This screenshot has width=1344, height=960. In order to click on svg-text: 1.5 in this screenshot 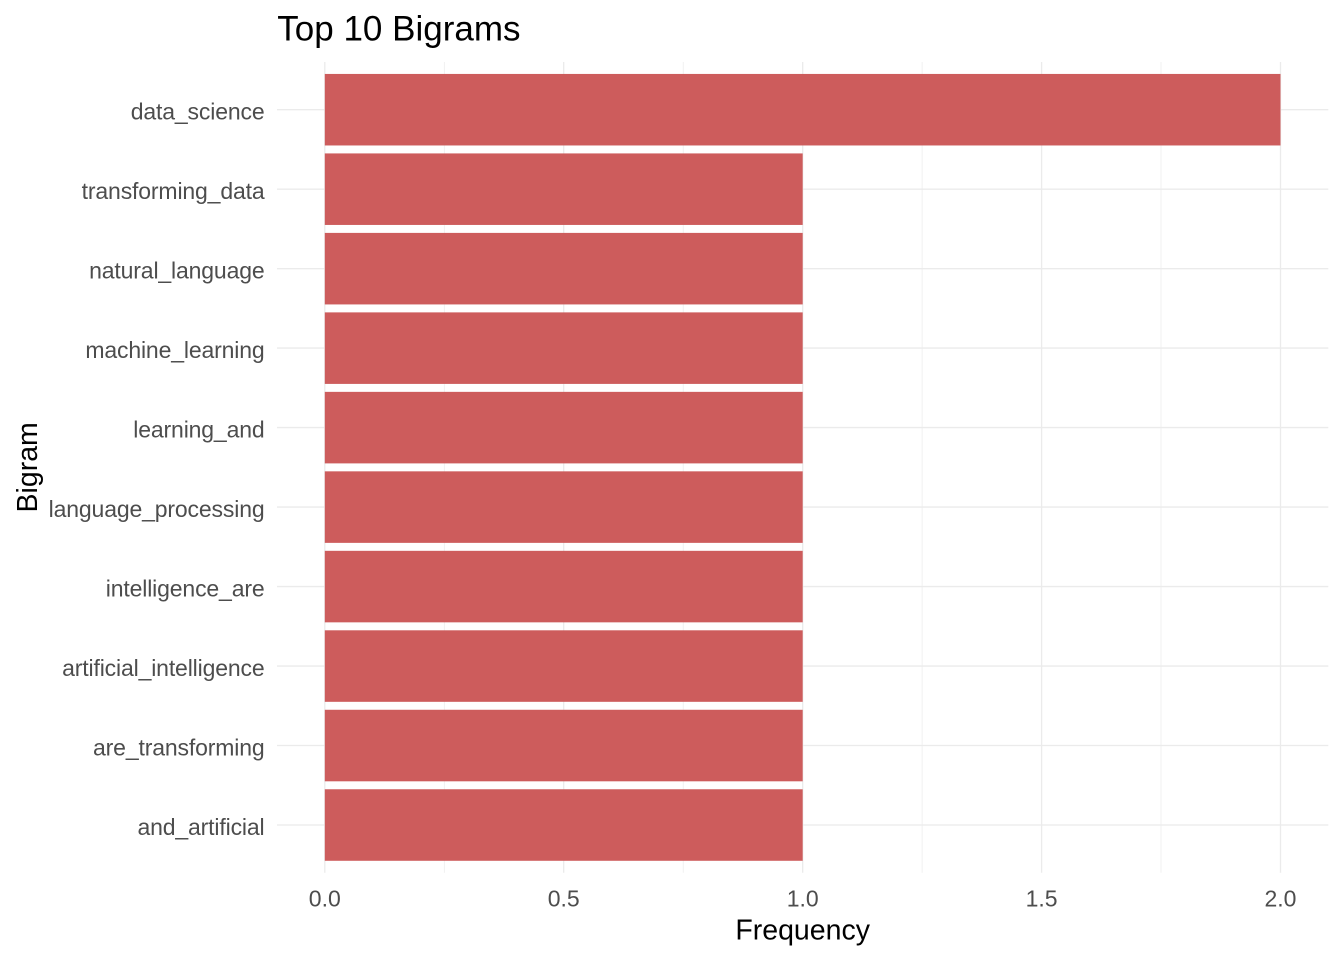, I will do `click(1042, 898)`.